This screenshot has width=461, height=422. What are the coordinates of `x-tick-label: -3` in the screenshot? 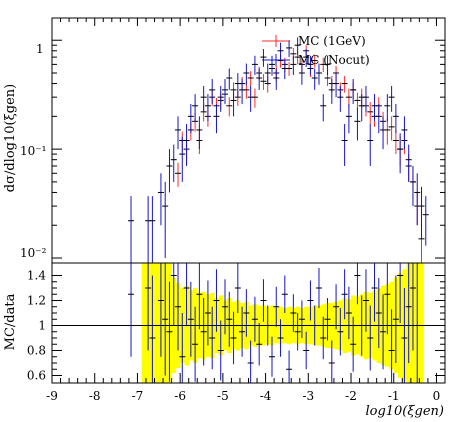 It's located at (308, 396).